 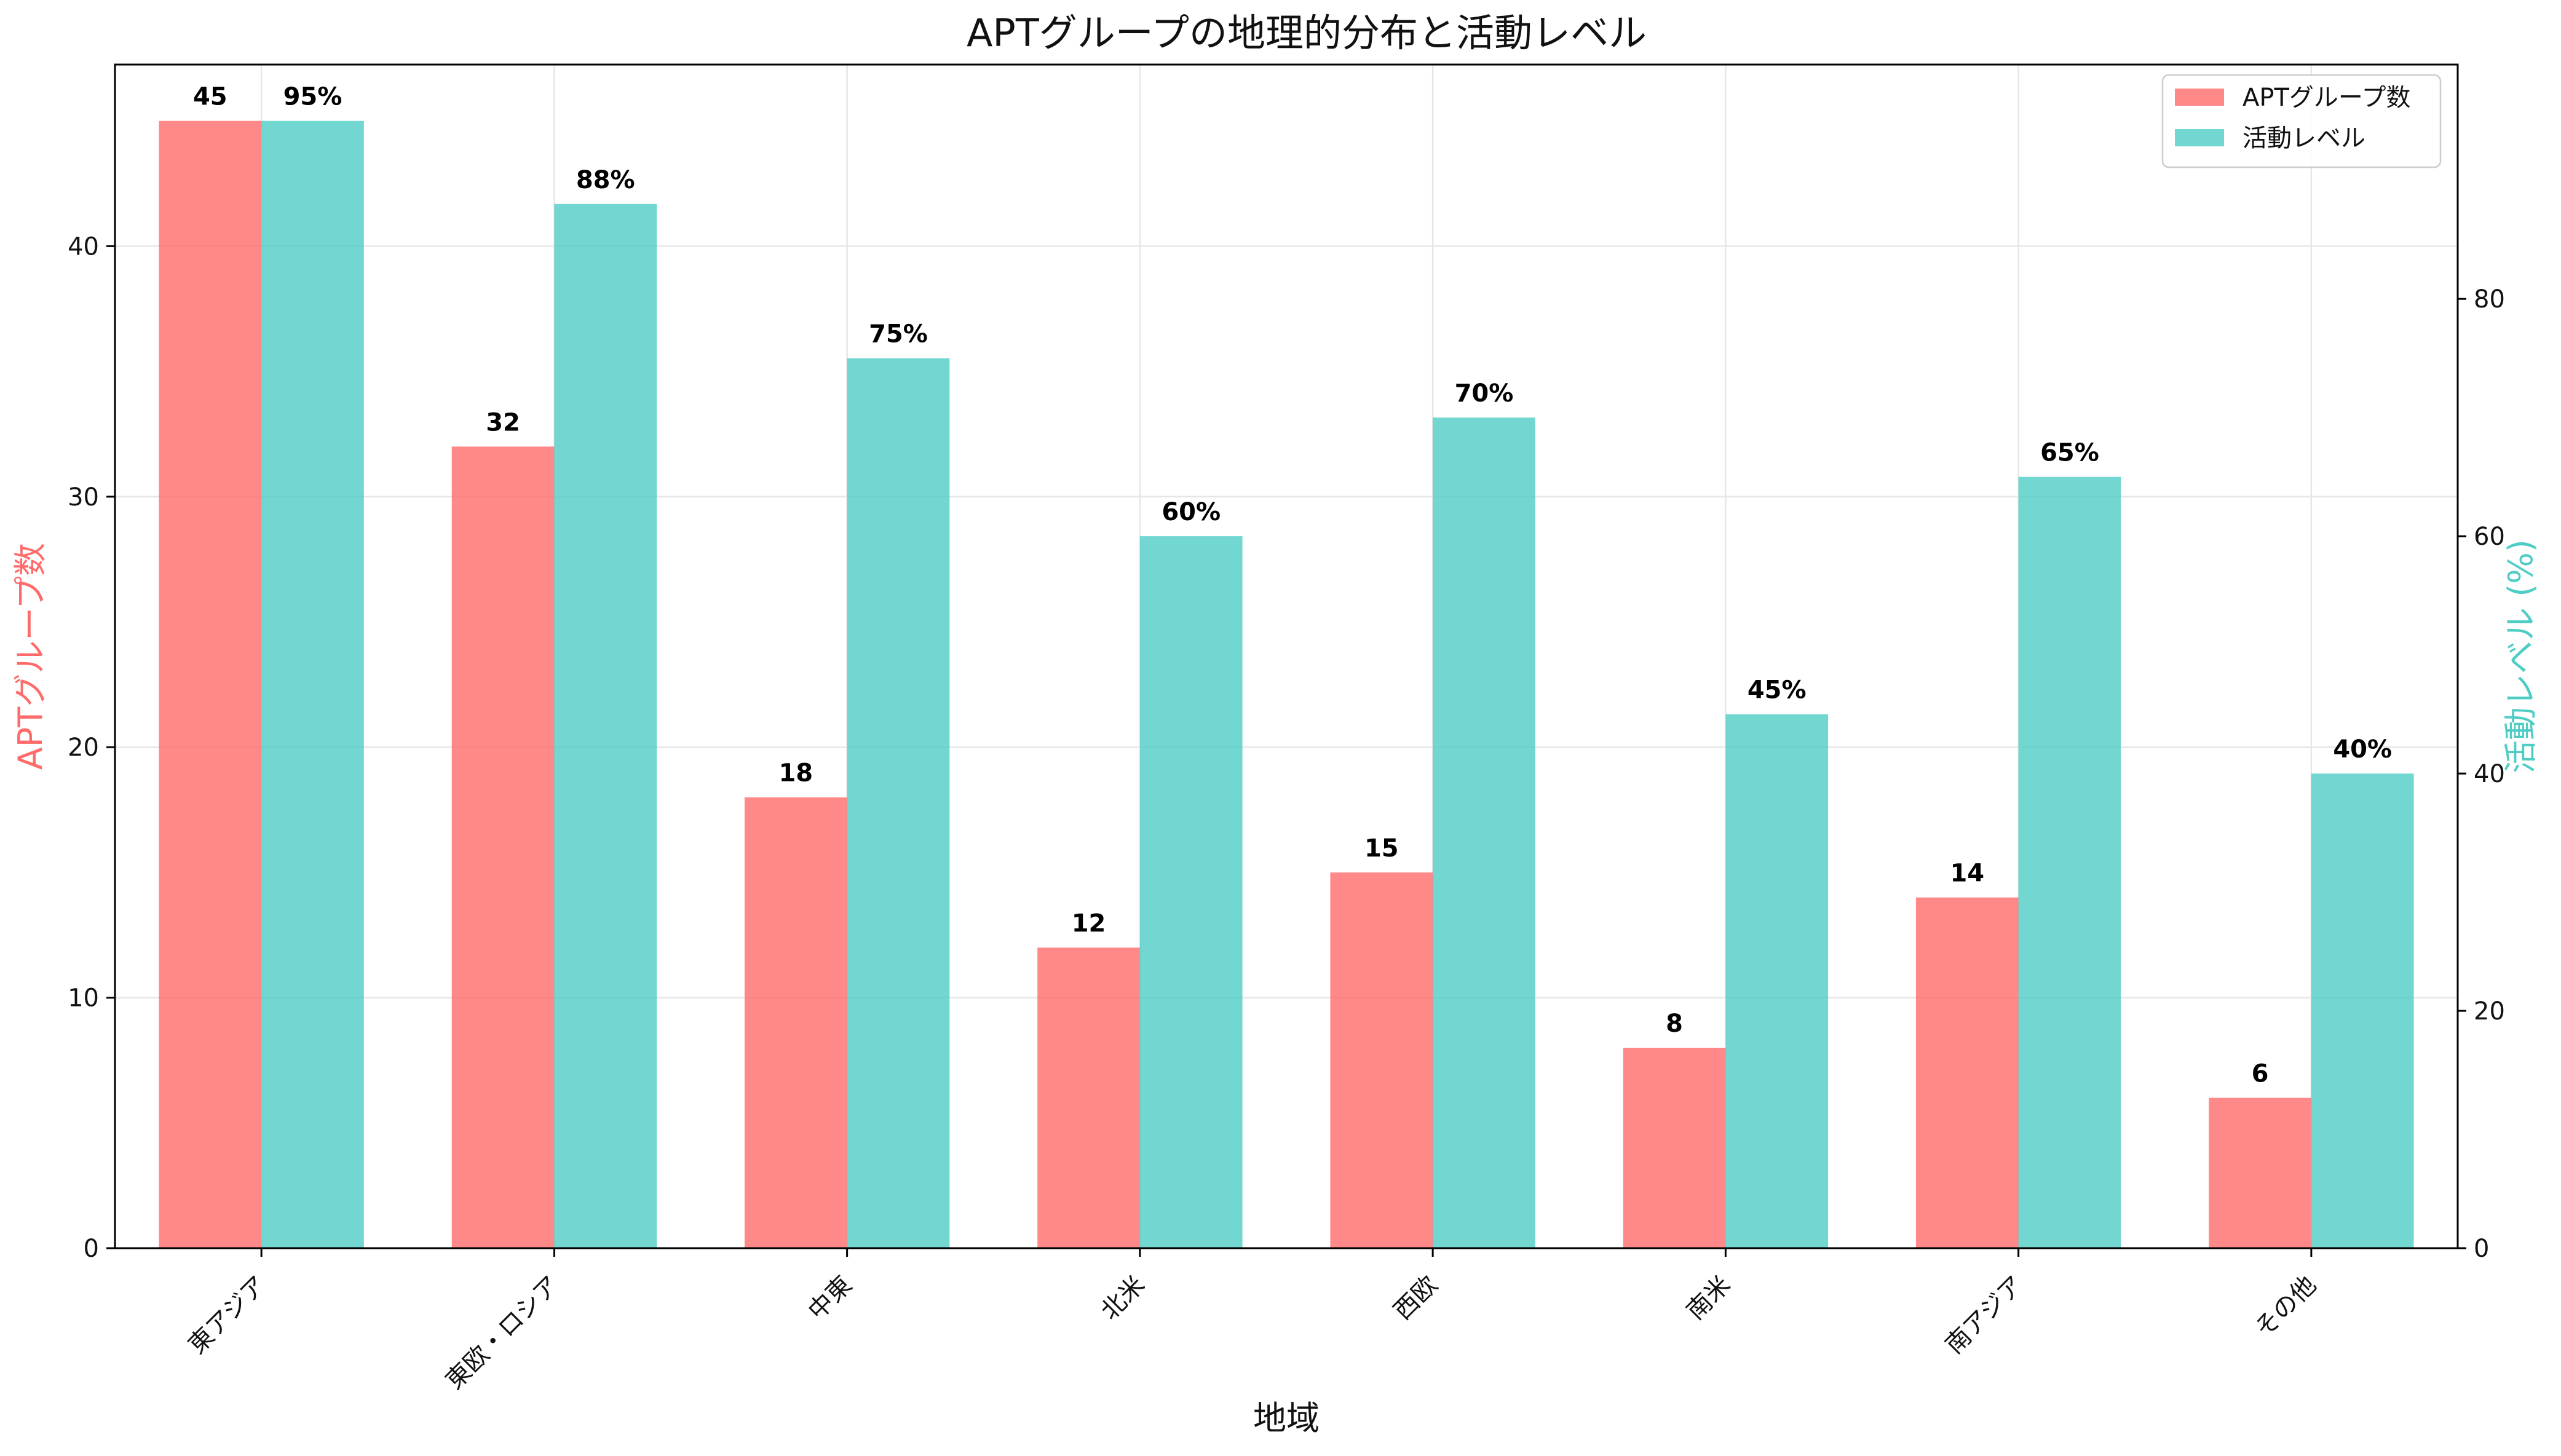 I want to click on data-label-activity-level: 95%, so click(x=312, y=97).